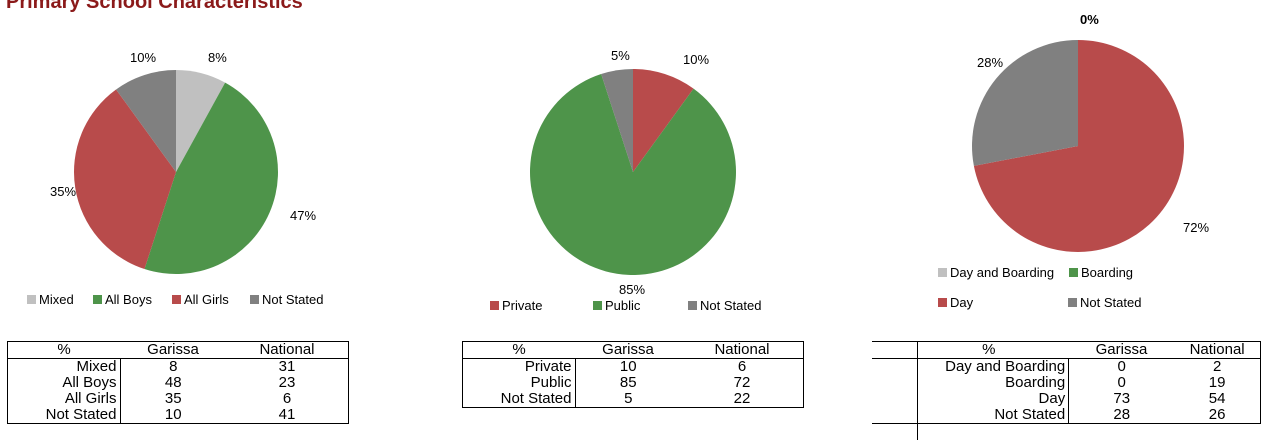  What do you see at coordinates (989, 349) in the screenshot?
I see `table-header-text: %` at bounding box center [989, 349].